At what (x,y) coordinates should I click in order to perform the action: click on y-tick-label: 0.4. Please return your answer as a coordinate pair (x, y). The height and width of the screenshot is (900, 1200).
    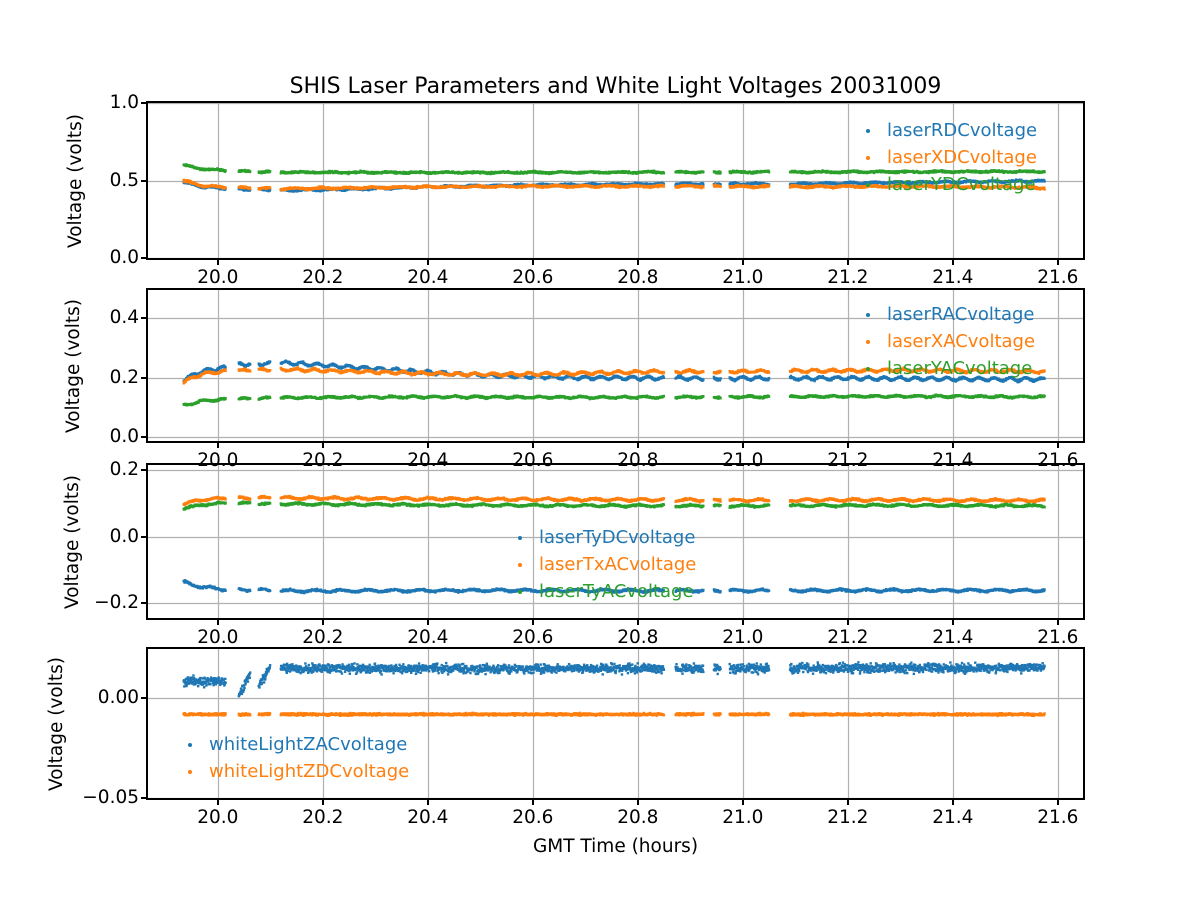
    Looking at the image, I should click on (124, 318).